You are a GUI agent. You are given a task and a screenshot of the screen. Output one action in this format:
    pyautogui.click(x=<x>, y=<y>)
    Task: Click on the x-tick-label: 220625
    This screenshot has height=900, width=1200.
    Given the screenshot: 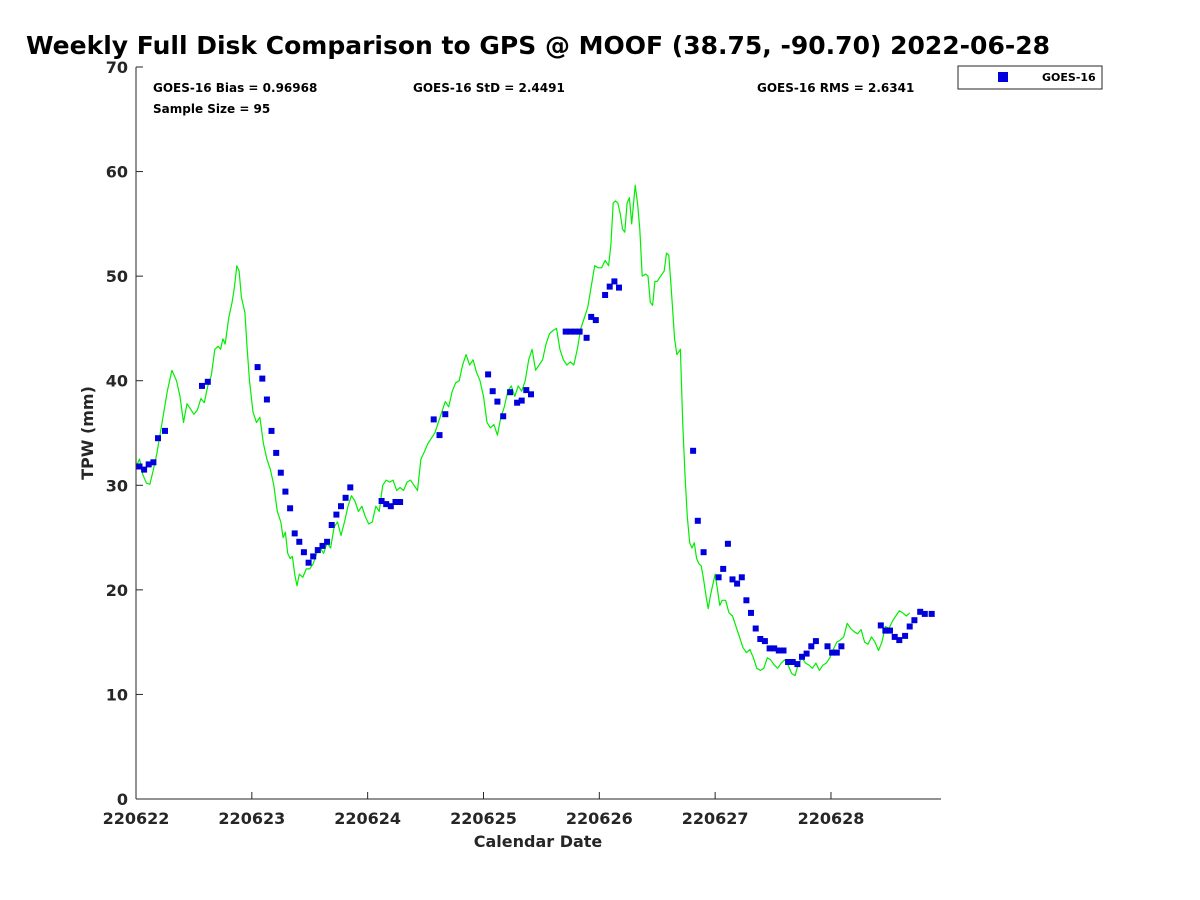 What is the action you would take?
    pyautogui.click(x=483, y=818)
    